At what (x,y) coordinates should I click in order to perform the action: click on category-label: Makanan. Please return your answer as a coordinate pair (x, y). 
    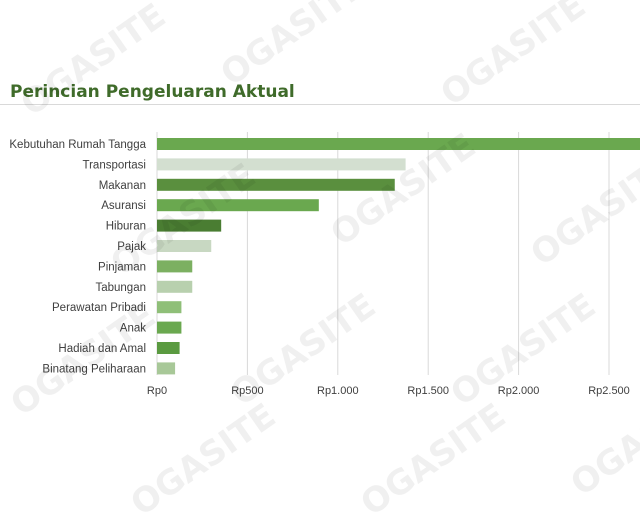
    Looking at the image, I should click on (122, 186).